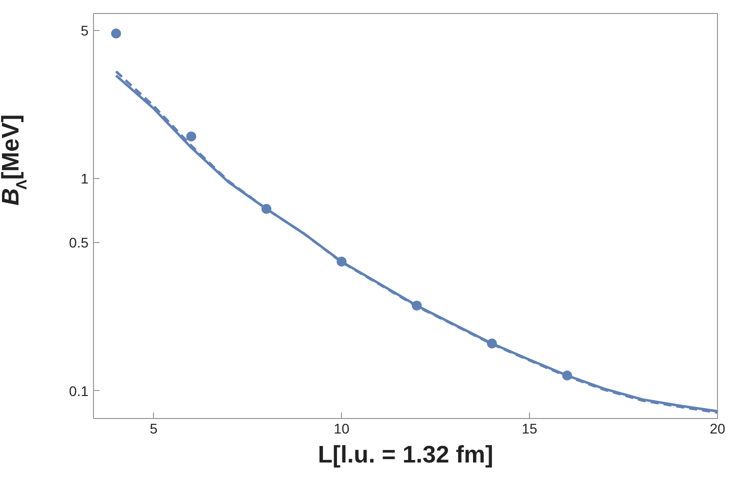  Describe the element at coordinates (154, 428) in the screenshot. I see `x-tick-label: 5` at that location.